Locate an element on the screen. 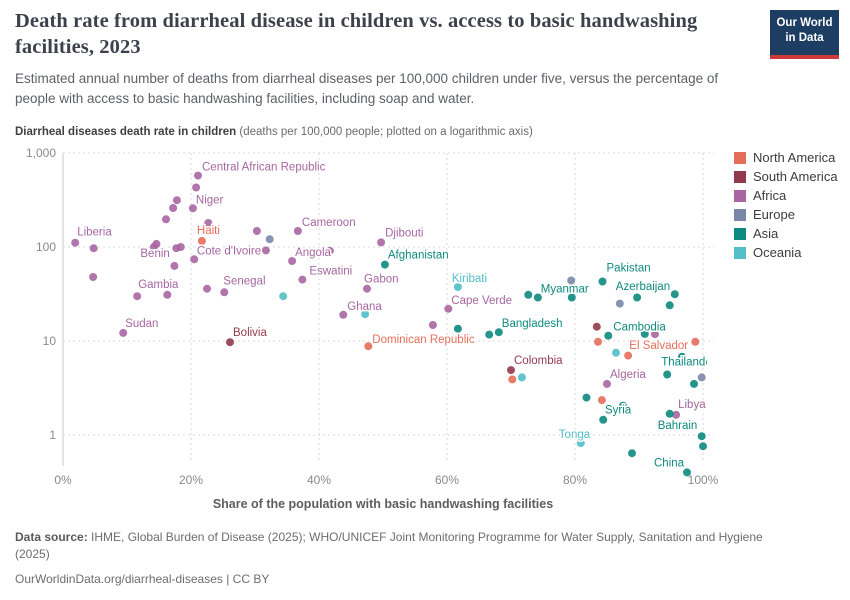 This screenshot has height=600, width=850. point-label-djibouti: Djibouti is located at coordinates (404, 233).